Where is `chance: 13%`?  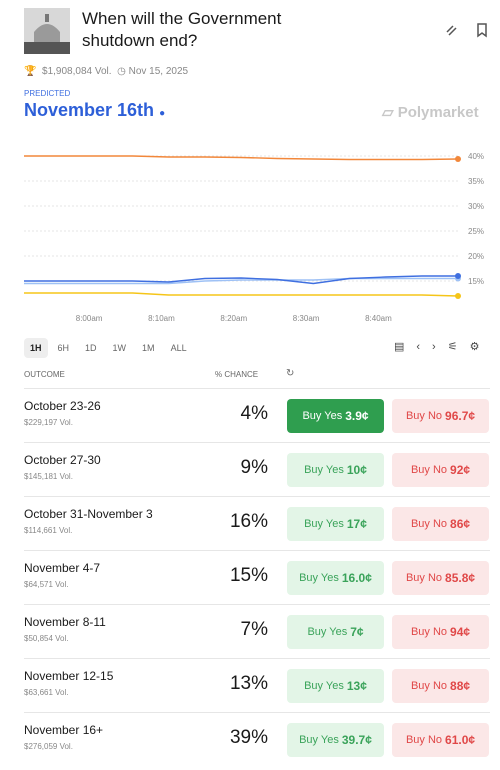
chance: 13% is located at coordinates (248, 683).